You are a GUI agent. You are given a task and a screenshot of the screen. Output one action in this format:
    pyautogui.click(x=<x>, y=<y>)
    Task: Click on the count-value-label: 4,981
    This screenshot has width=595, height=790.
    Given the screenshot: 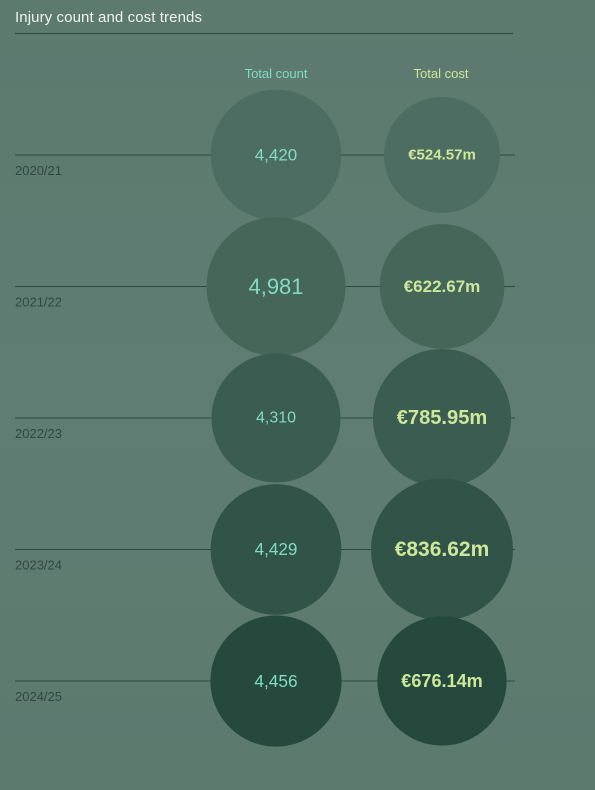 What is the action you would take?
    pyautogui.click(x=275, y=286)
    